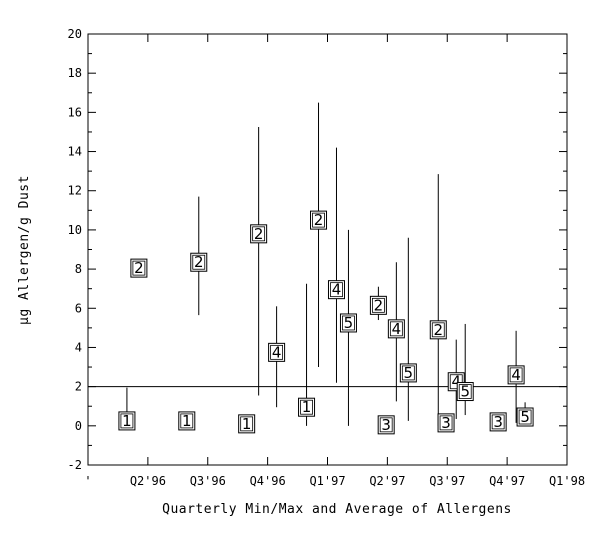 Image resolution: width=600 pixels, height=536 pixels. Describe the element at coordinates (75, 34) in the screenshot. I see `y-tick-label: 20` at that location.